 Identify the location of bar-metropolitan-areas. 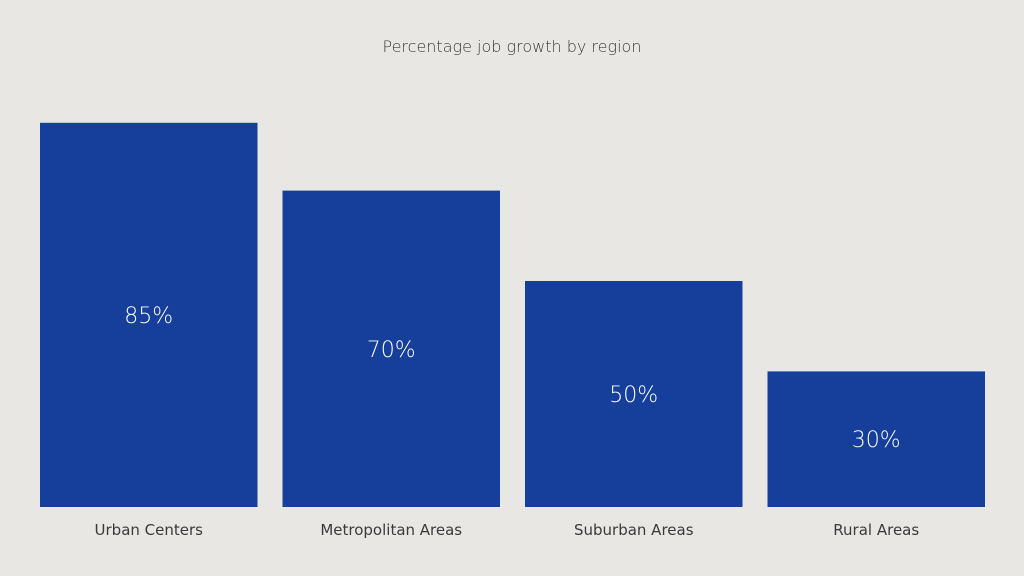
(391, 348).